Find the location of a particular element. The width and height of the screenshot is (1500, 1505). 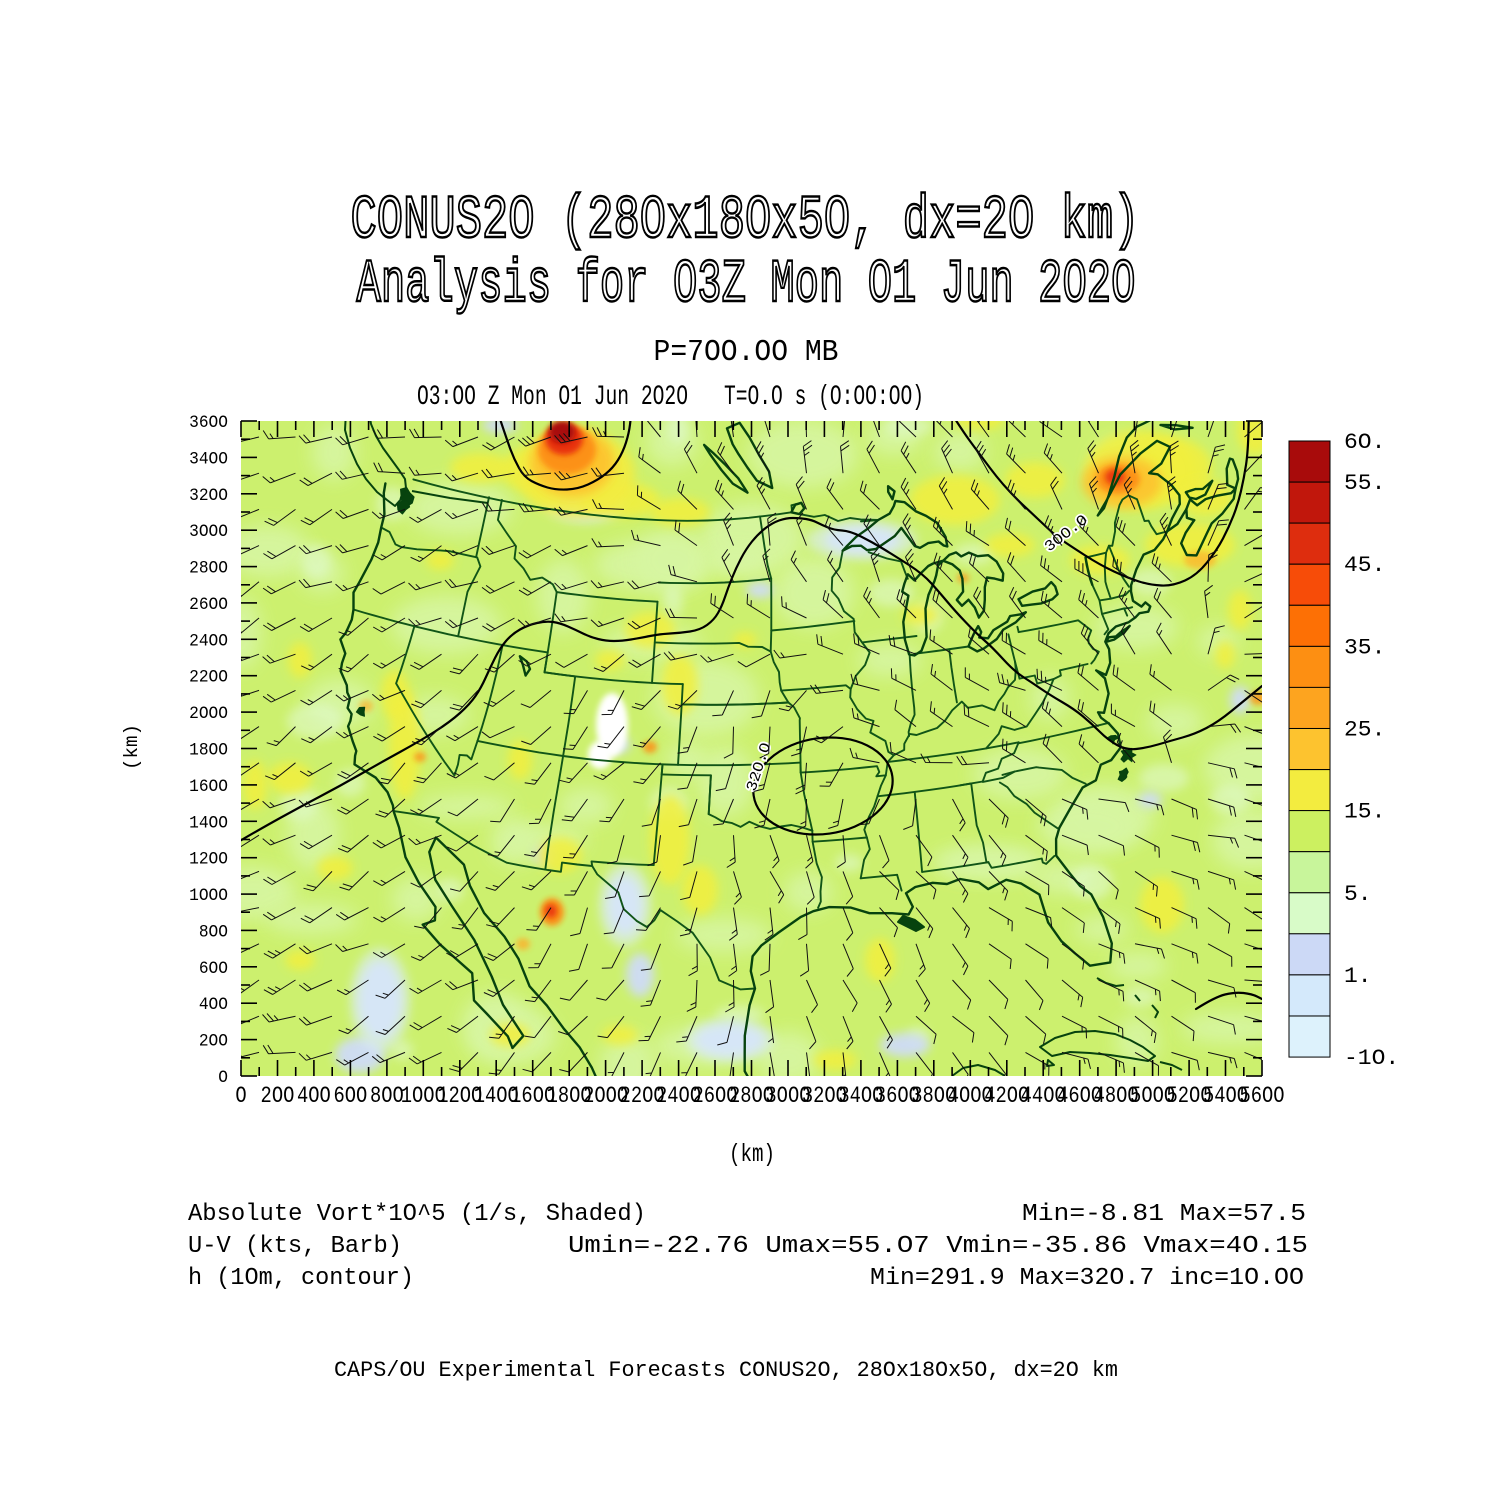

svg-text: O3:OO Z Mon O1 Jun 2O2O is located at coordinates (552, 397).